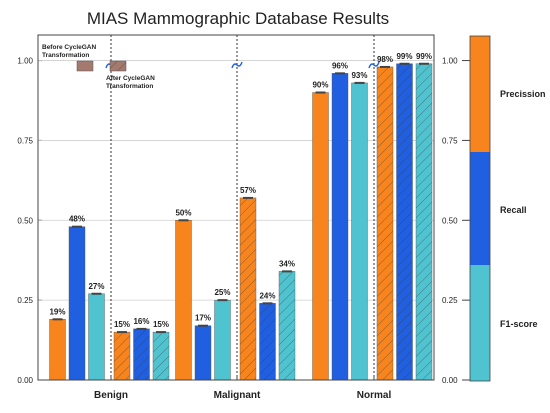 The width and height of the screenshot is (550, 413). Describe the element at coordinates (25, 380) in the screenshot. I see `y-tick-label: 0.00` at that location.